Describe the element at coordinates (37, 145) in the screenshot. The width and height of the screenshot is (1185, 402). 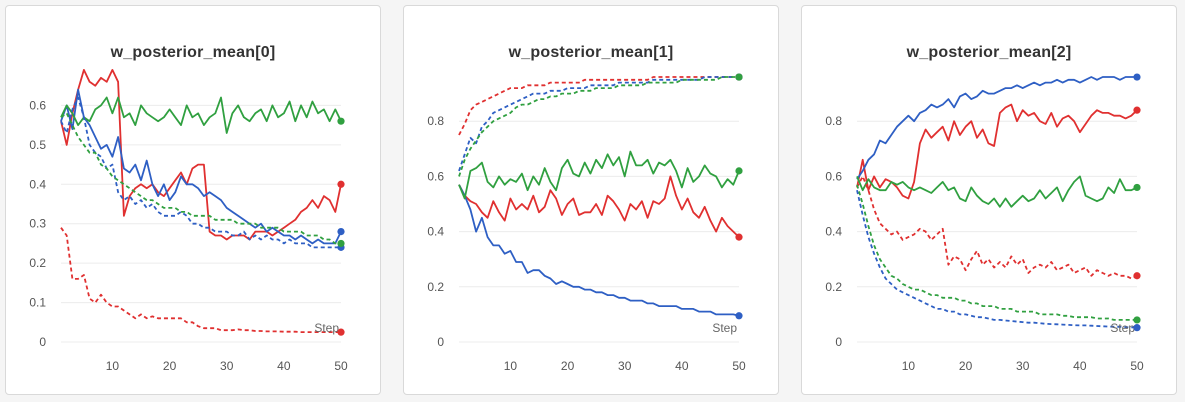
I see `y-tick-label: 0.5` at that location.